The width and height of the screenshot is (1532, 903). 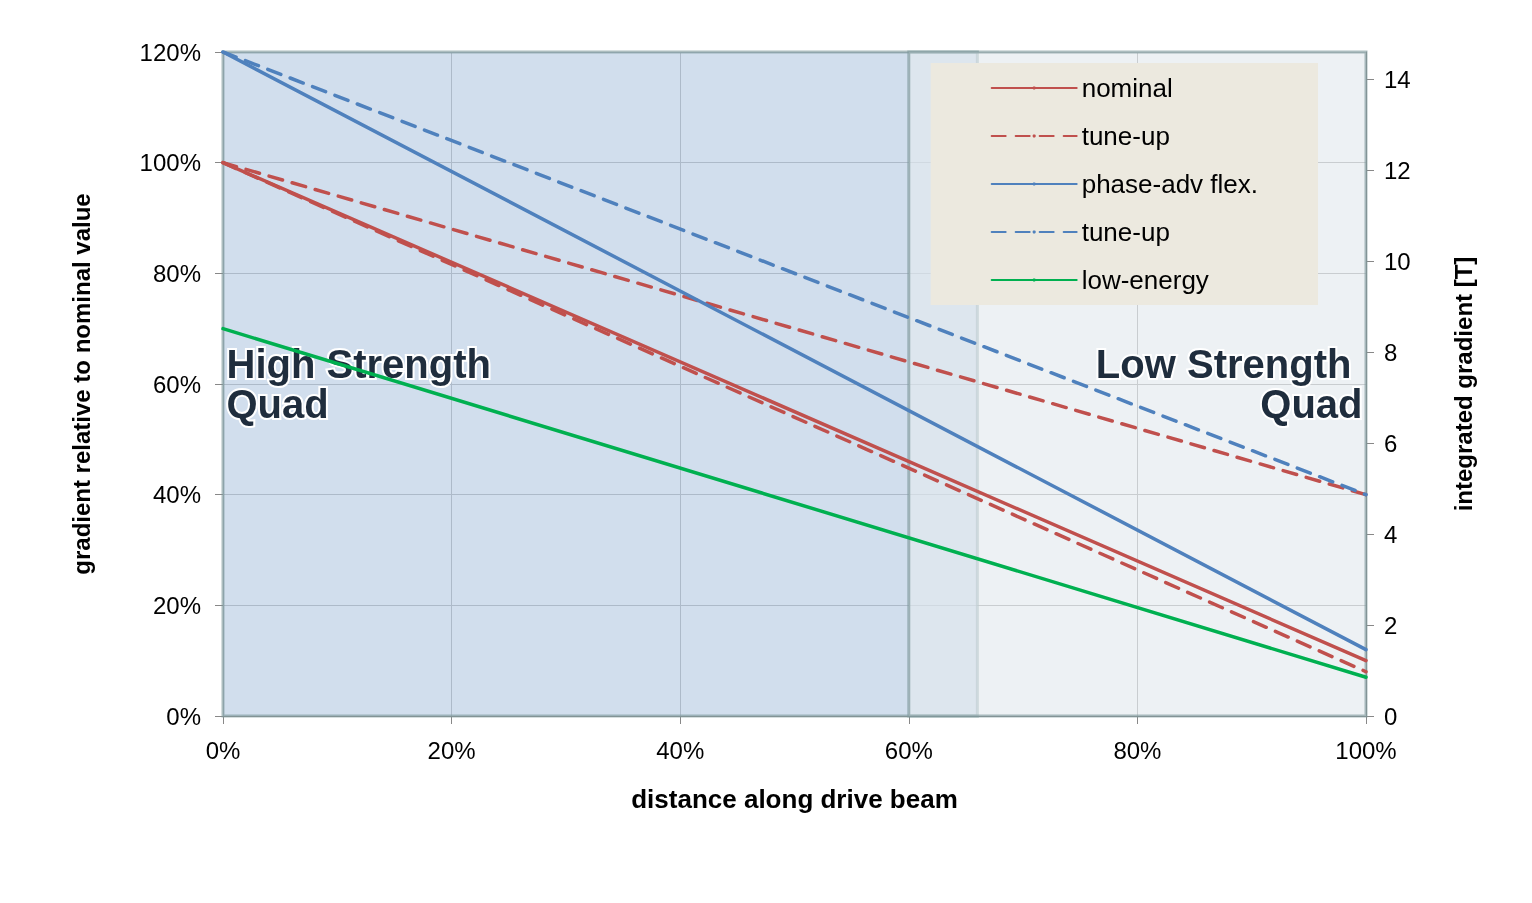 What do you see at coordinates (1397, 79) in the screenshot?
I see `y2-tick-label: 14` at bounding box center [1397, 79].